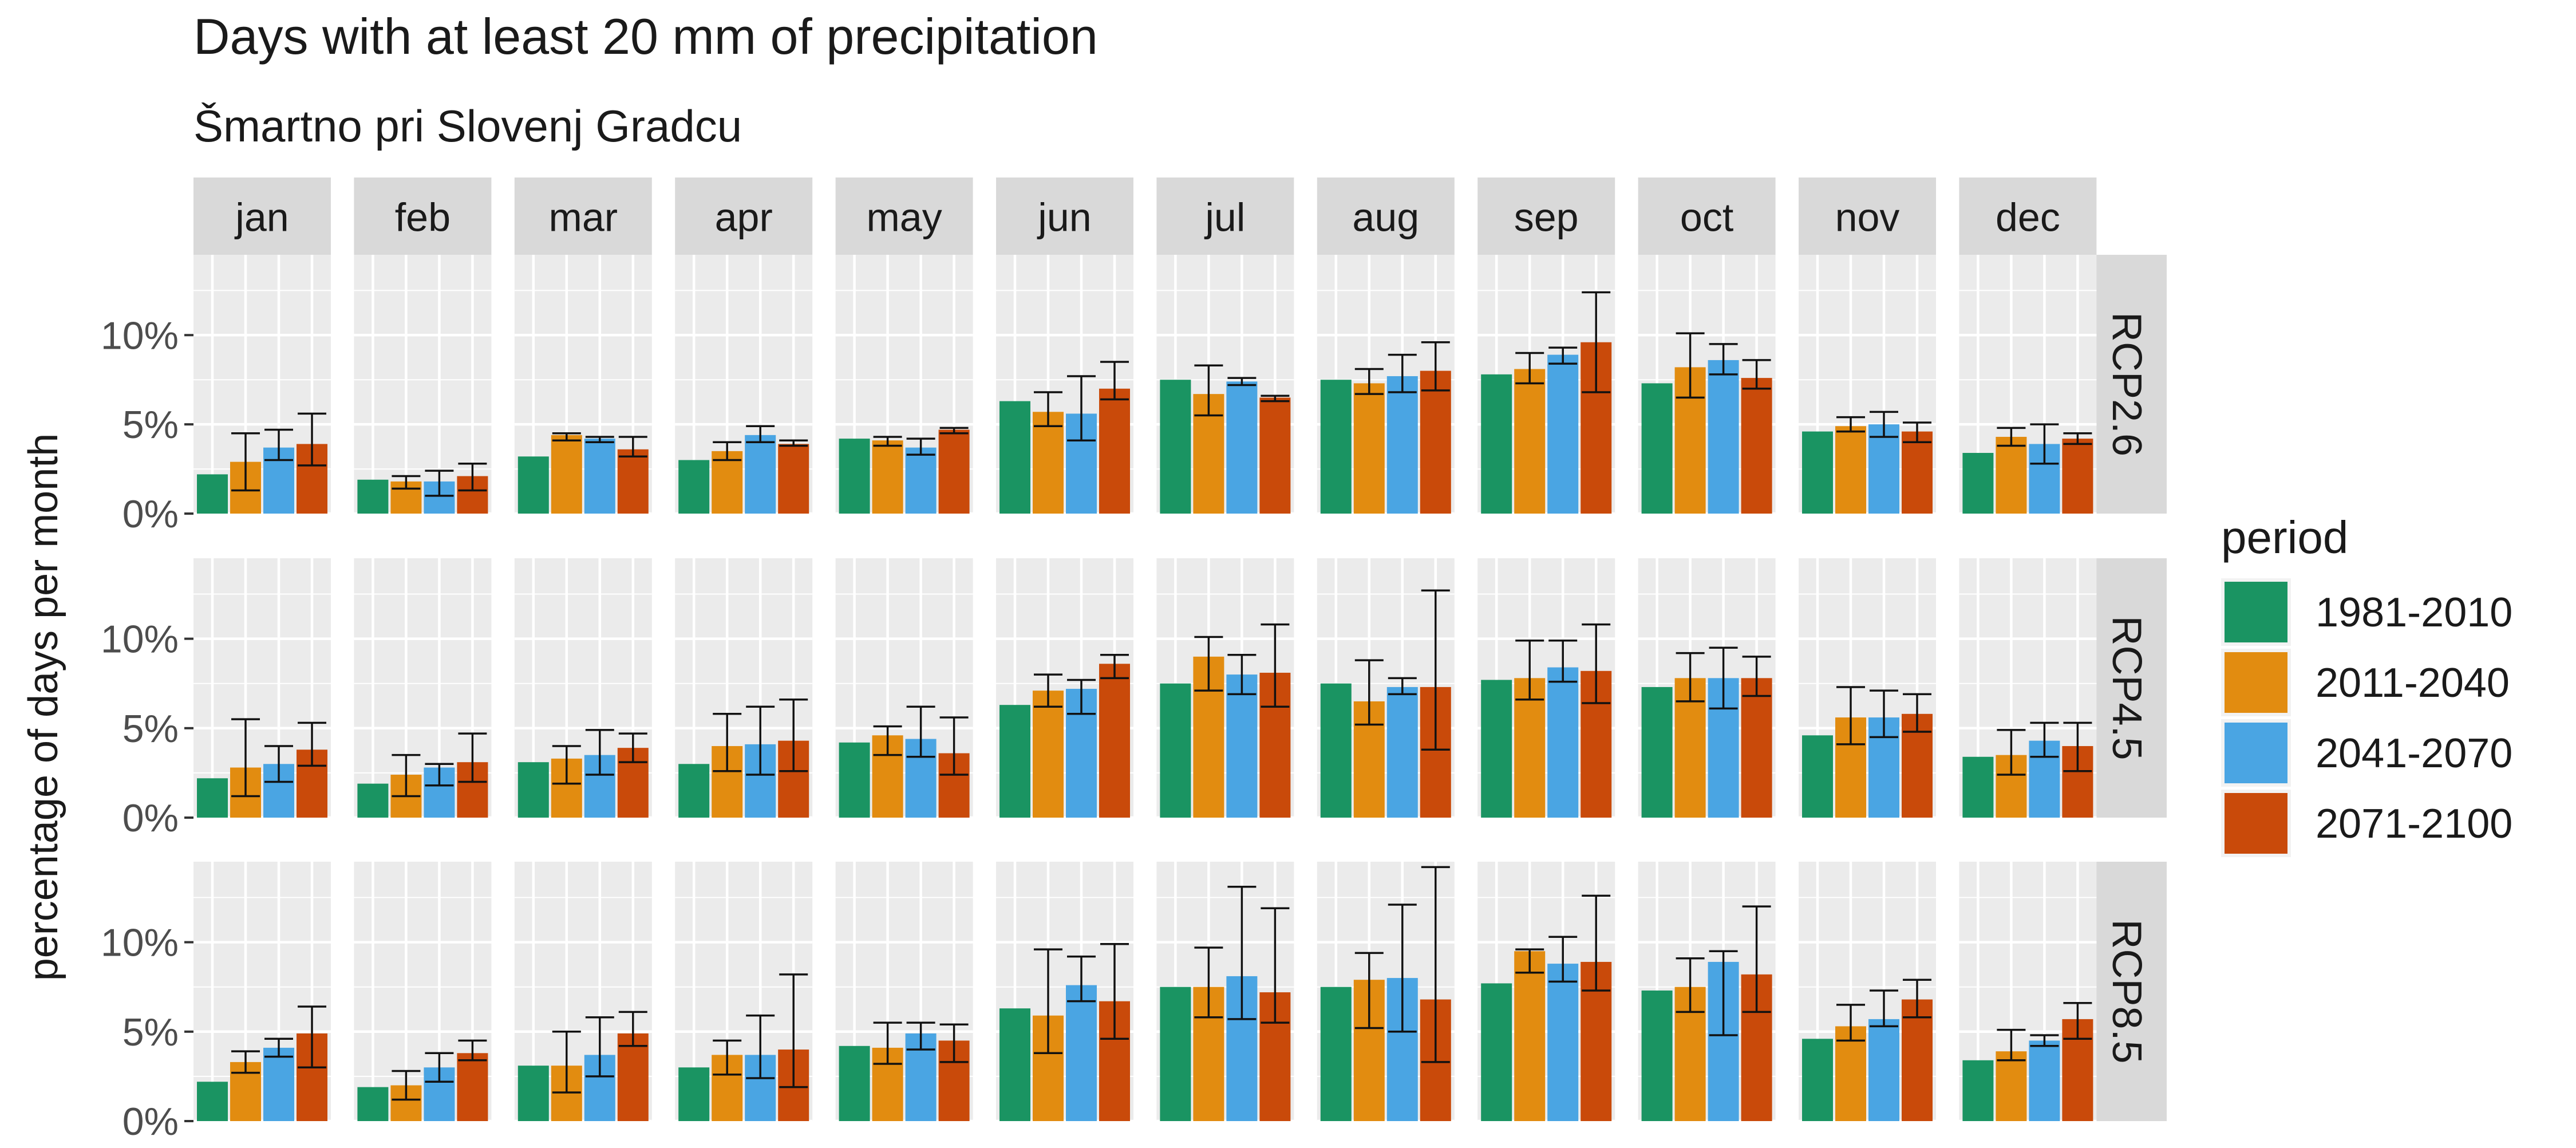 This screenshot has width=2576, height=1148. What do you see at coordinates (2414, 613) in the screenshot?
I see `legend-entry-label: 1981-2010` at bounding box center [2414, 613].